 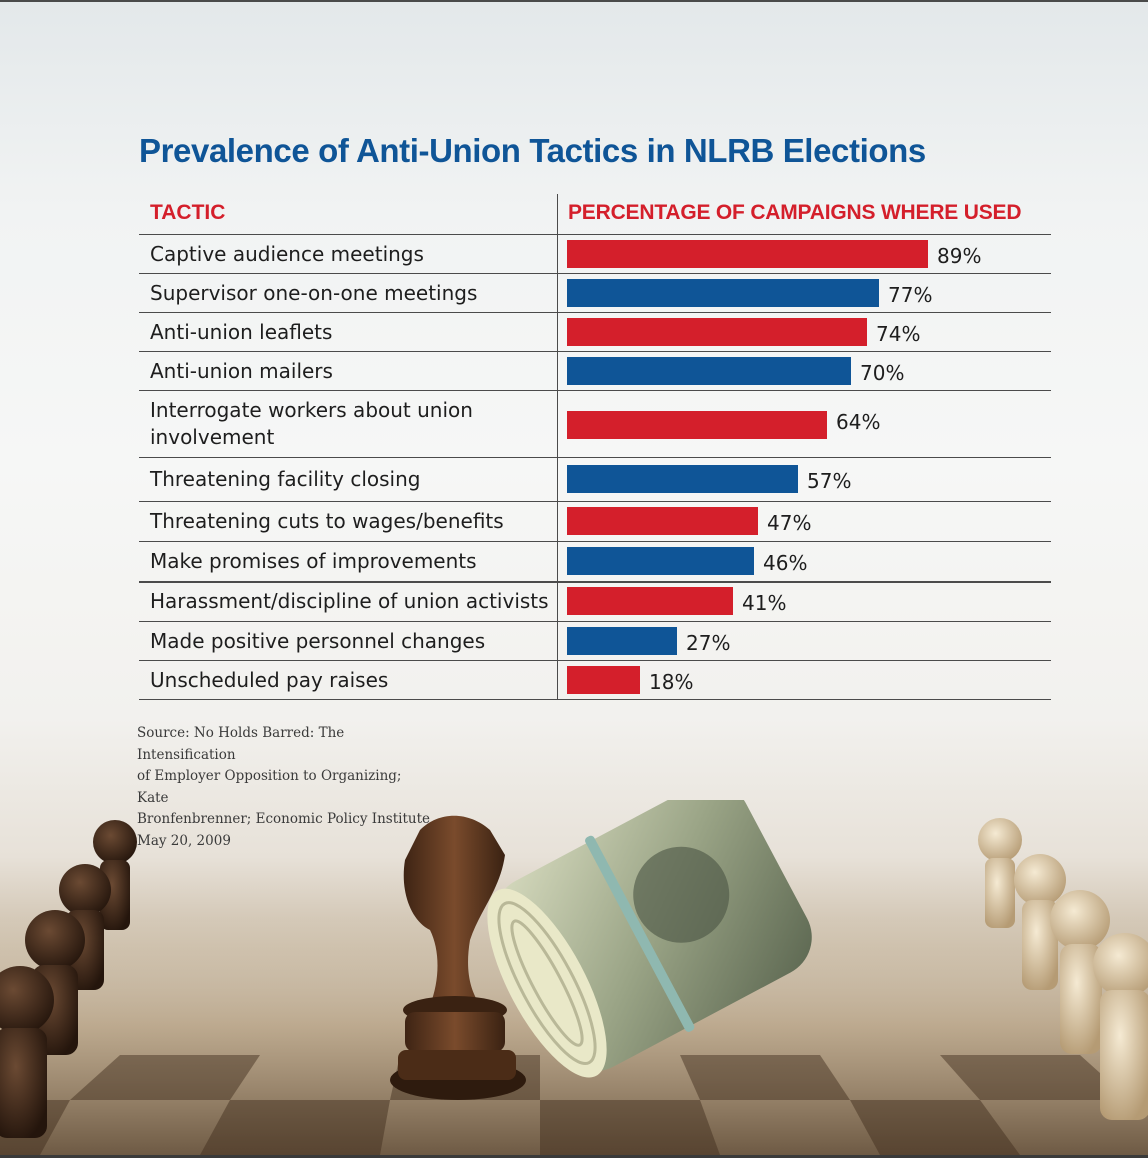 I want to click on value-label: 89%, so click(x=959, y=256).